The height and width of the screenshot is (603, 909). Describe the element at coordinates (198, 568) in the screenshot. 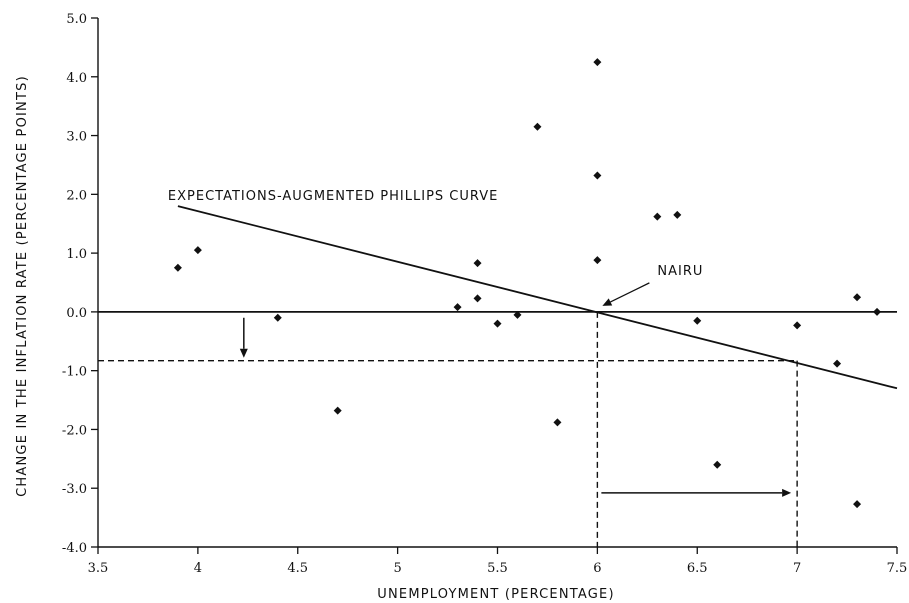

I see `x-tick-label: 4` at that location.